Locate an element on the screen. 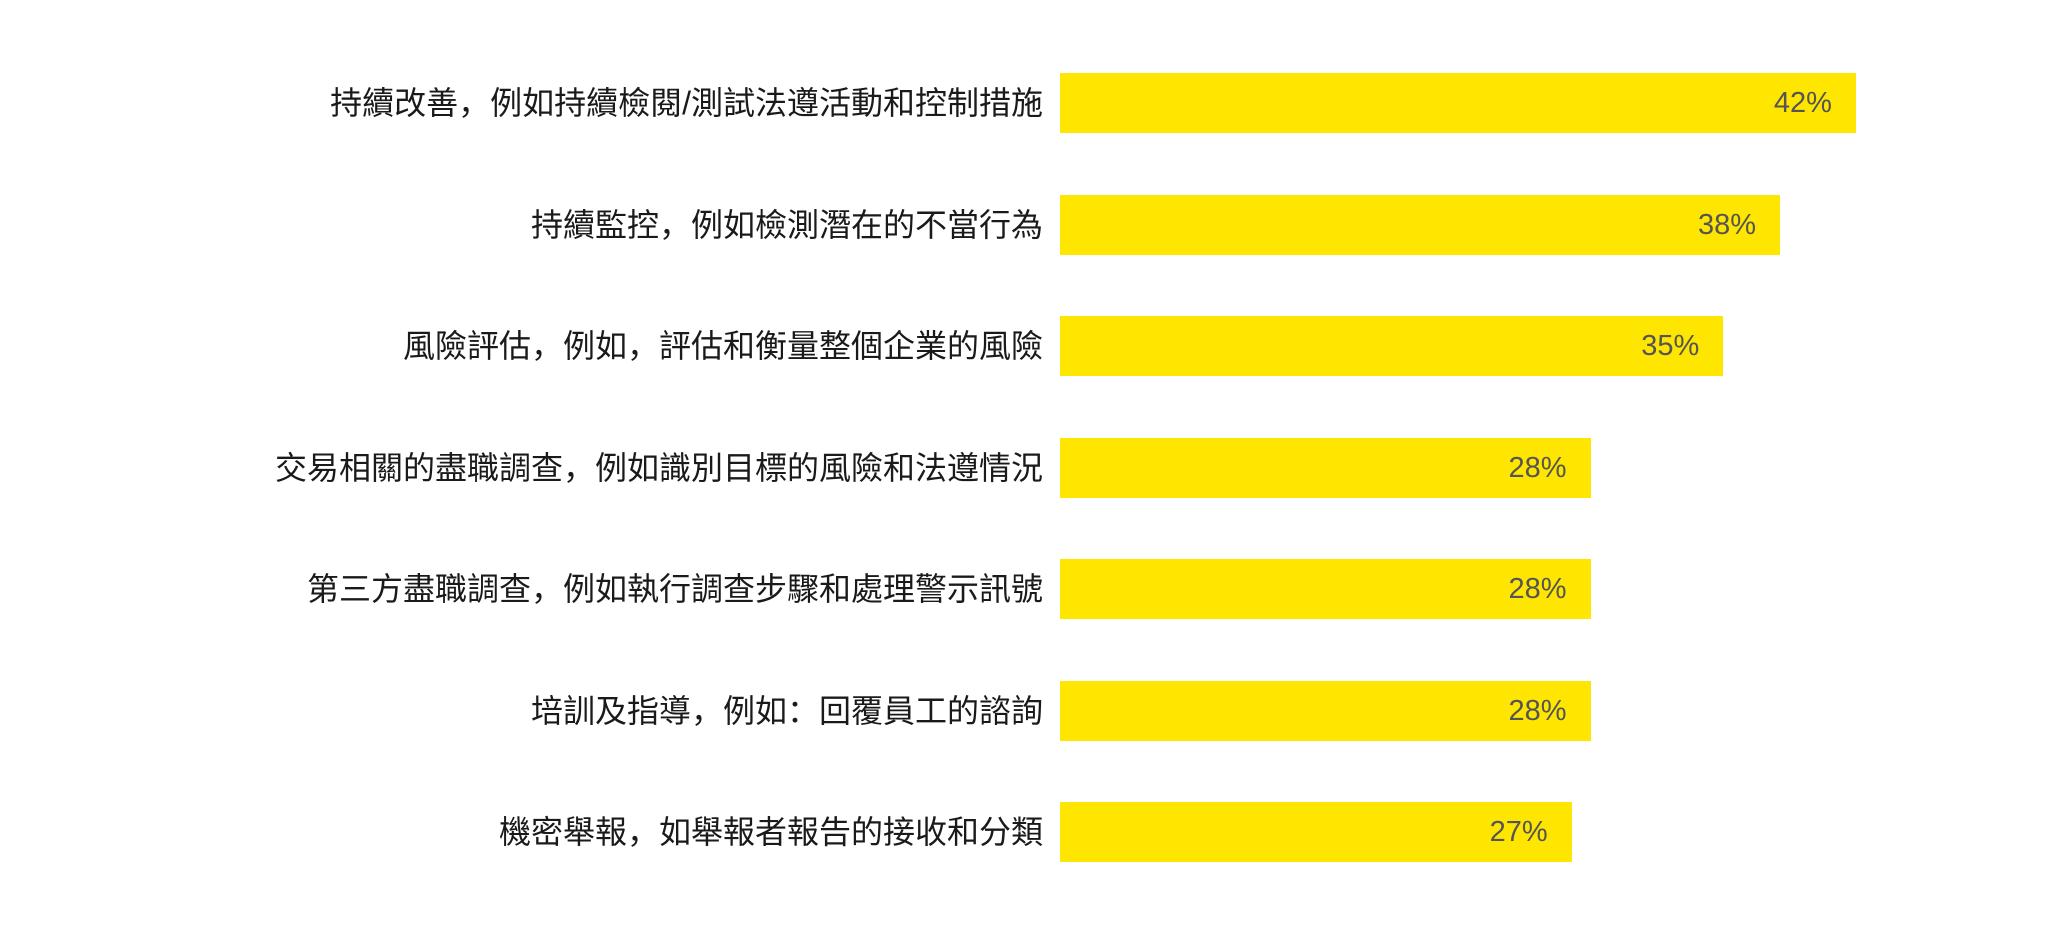 This screenshot has width=2048, height=930. category-label: 持續監控，例如檢測潛在的不當行為 is located at coordinates (786, 224).